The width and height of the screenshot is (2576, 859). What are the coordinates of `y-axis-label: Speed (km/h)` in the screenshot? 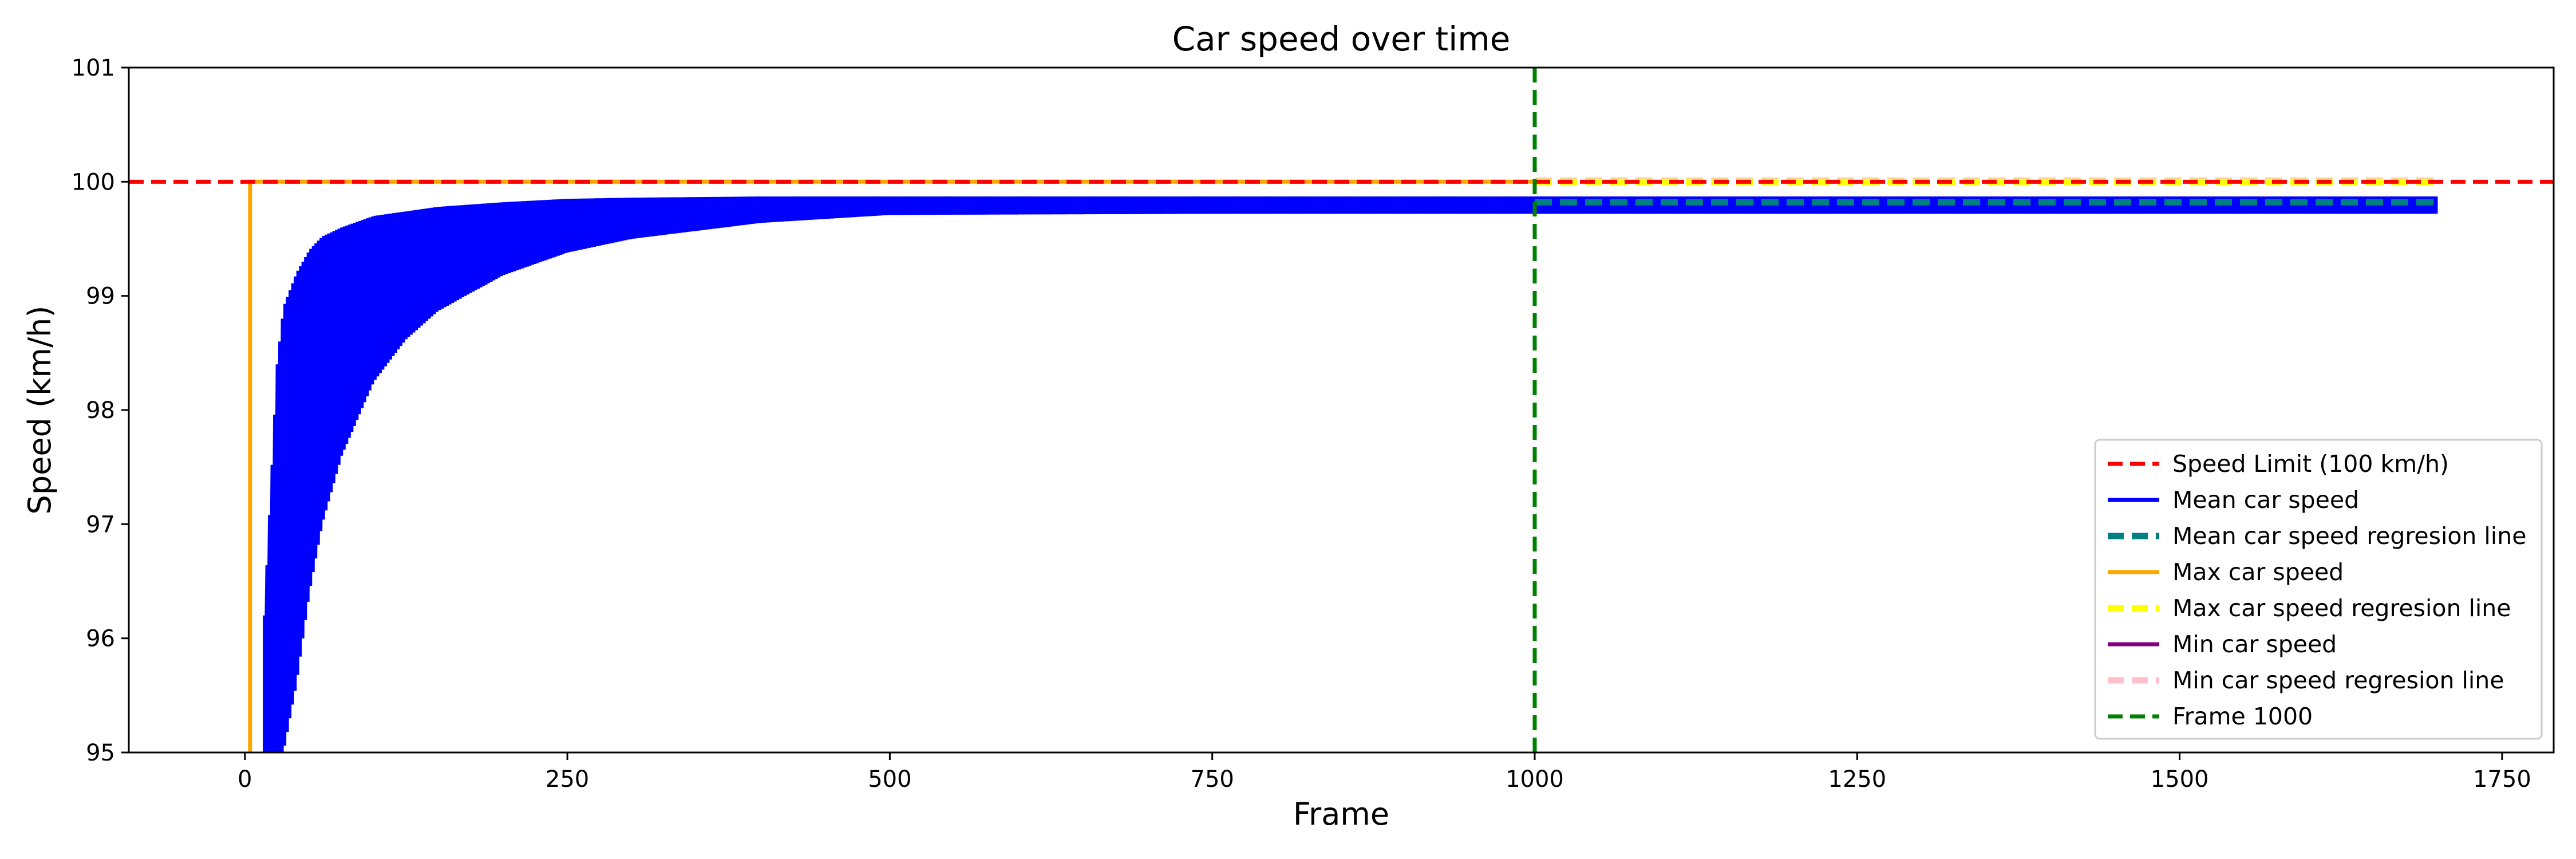 It's located at (40, 410).